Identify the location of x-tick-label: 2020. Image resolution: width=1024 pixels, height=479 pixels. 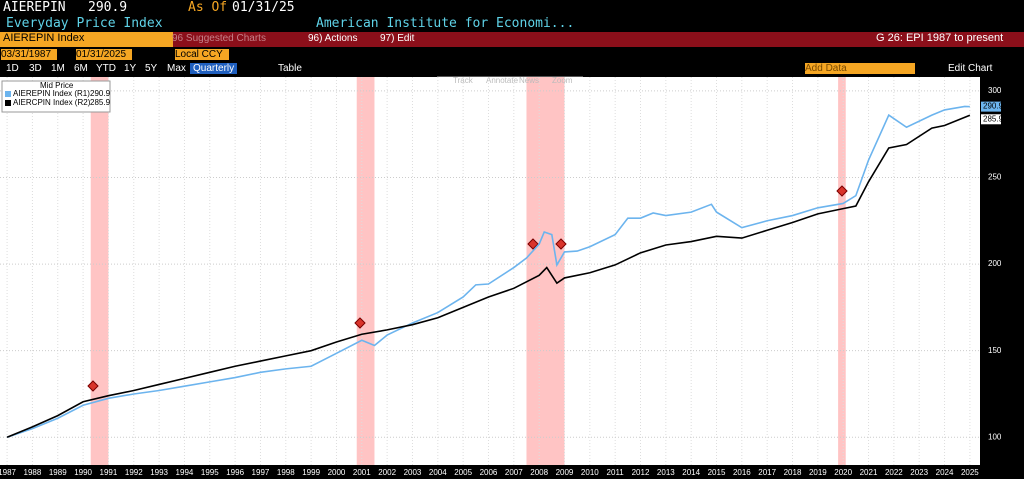
(843, 472).